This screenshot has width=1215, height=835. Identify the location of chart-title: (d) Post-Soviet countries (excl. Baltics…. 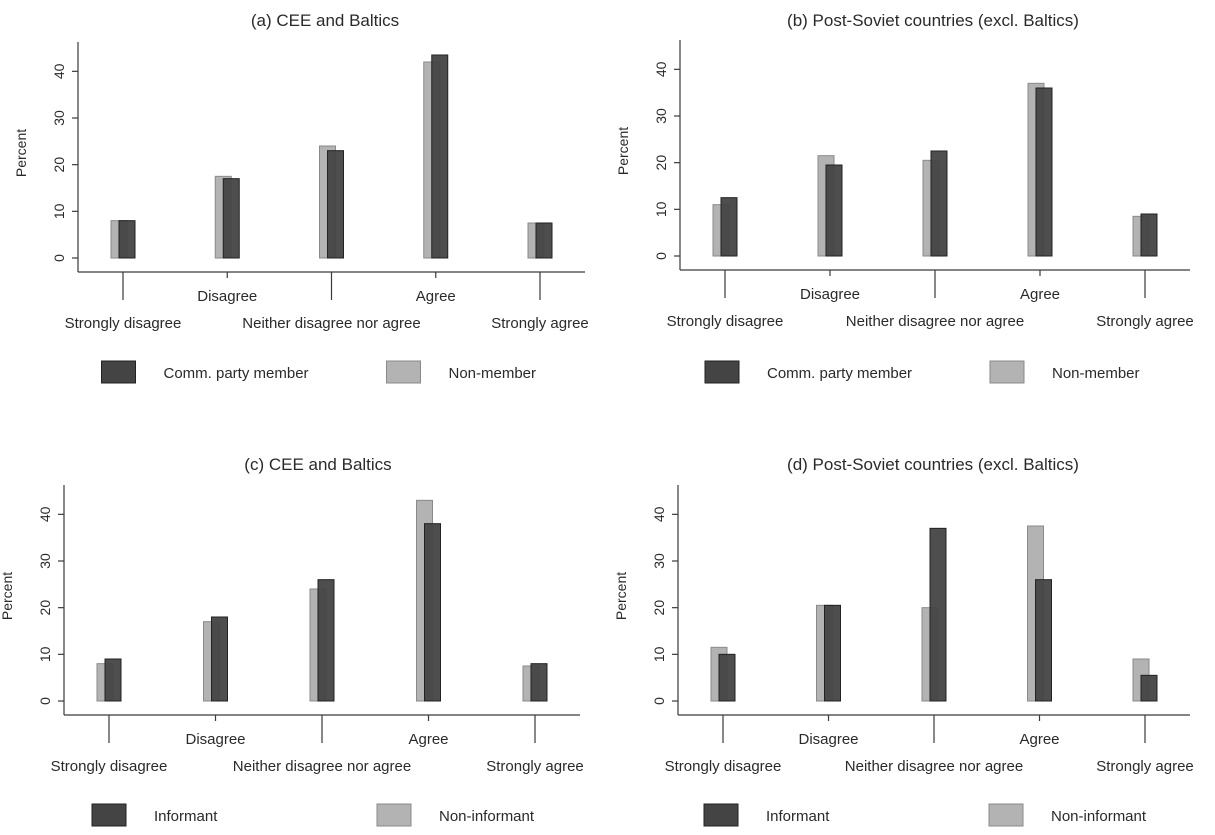
(933, 464).